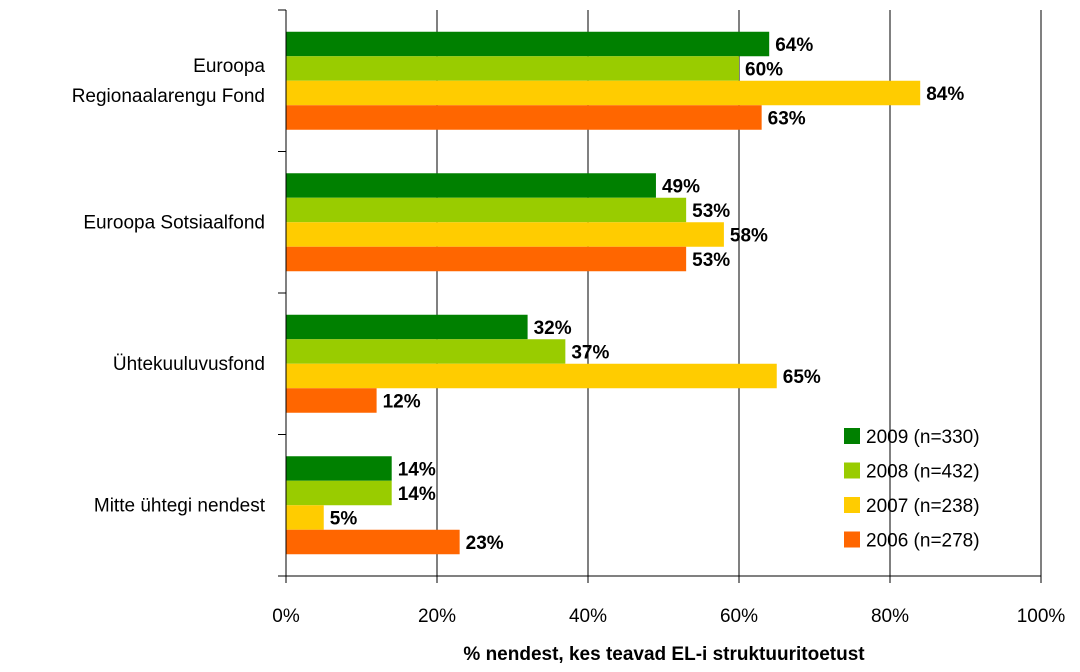 This screenshot has height=672, width=1080. Describe the element at coordinates (923, 472) in the screenshot. I see `legend-label: 2008 (n=432)` at that location.